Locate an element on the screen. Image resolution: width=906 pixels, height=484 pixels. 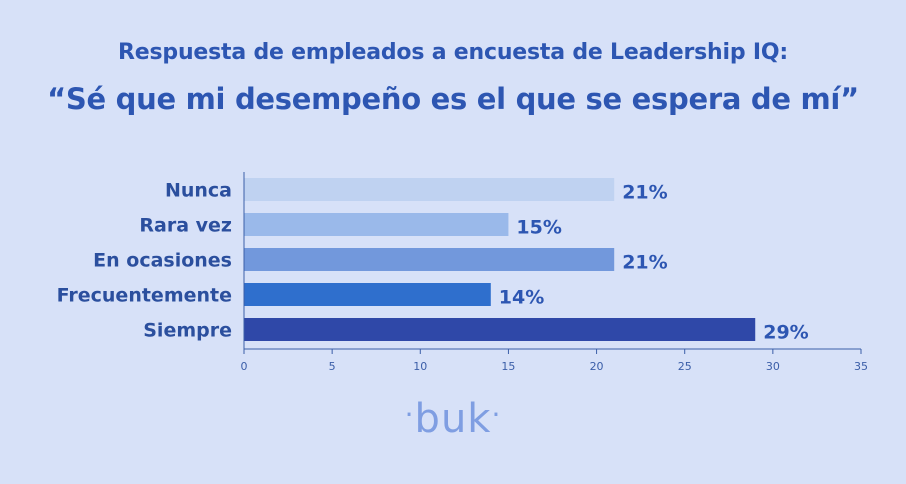
category-label-1: Rara vez is located at coordinates (185, 226).